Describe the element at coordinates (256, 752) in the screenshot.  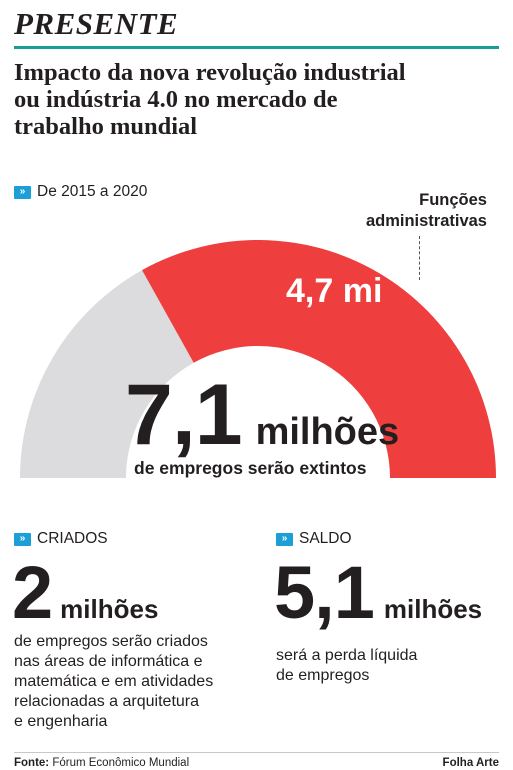
I see `footer-rule` at that location.